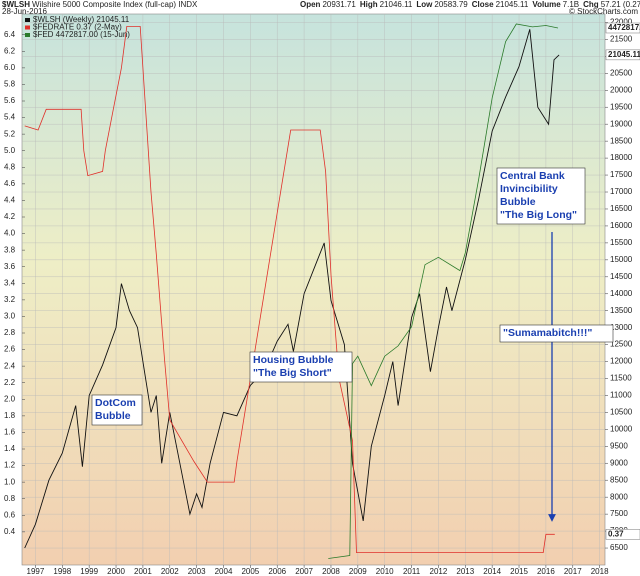  What do you see at coordinates (621, 191) in the screenshot?
I see `y2-tick-label: 17000` at bounding box center [621, 191].